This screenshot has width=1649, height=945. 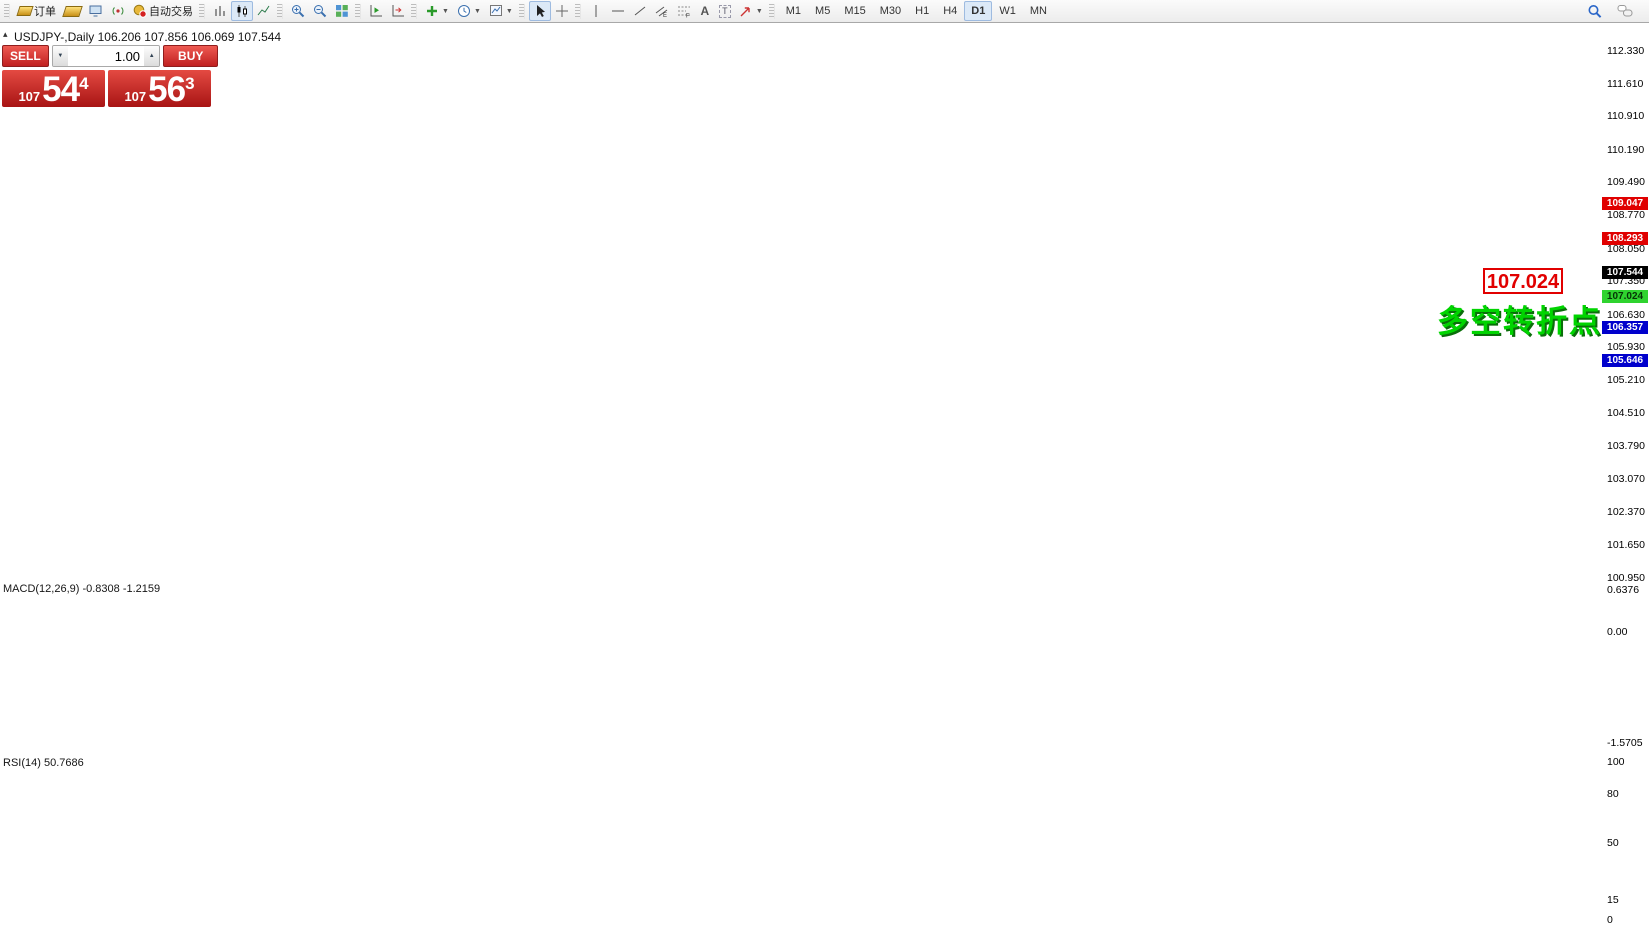 I want to click on buy-price-pips: 56, so click(x=167, y=89).